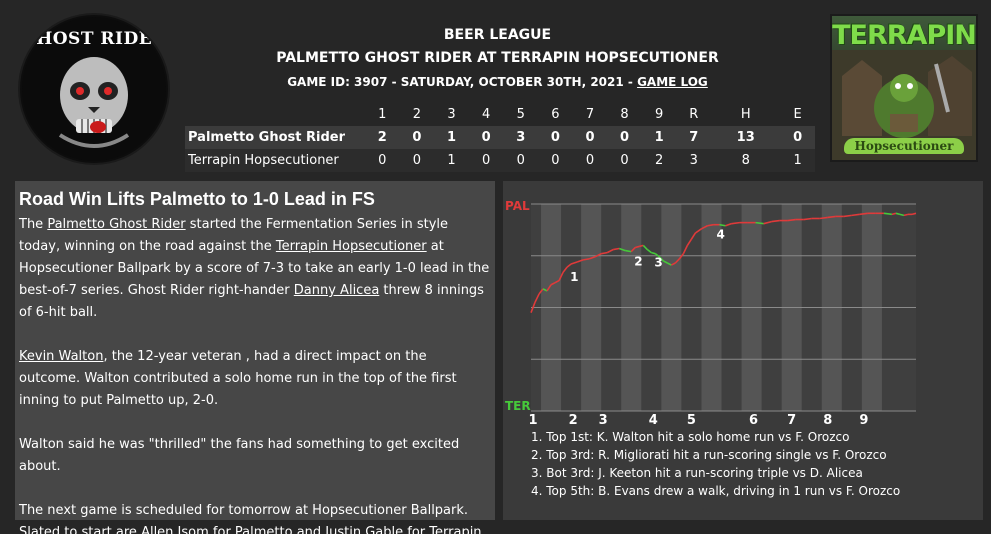 This screenshot has height=534, width=991. I want to click on player-link-gable: Justin Gable, so click(364, 529).